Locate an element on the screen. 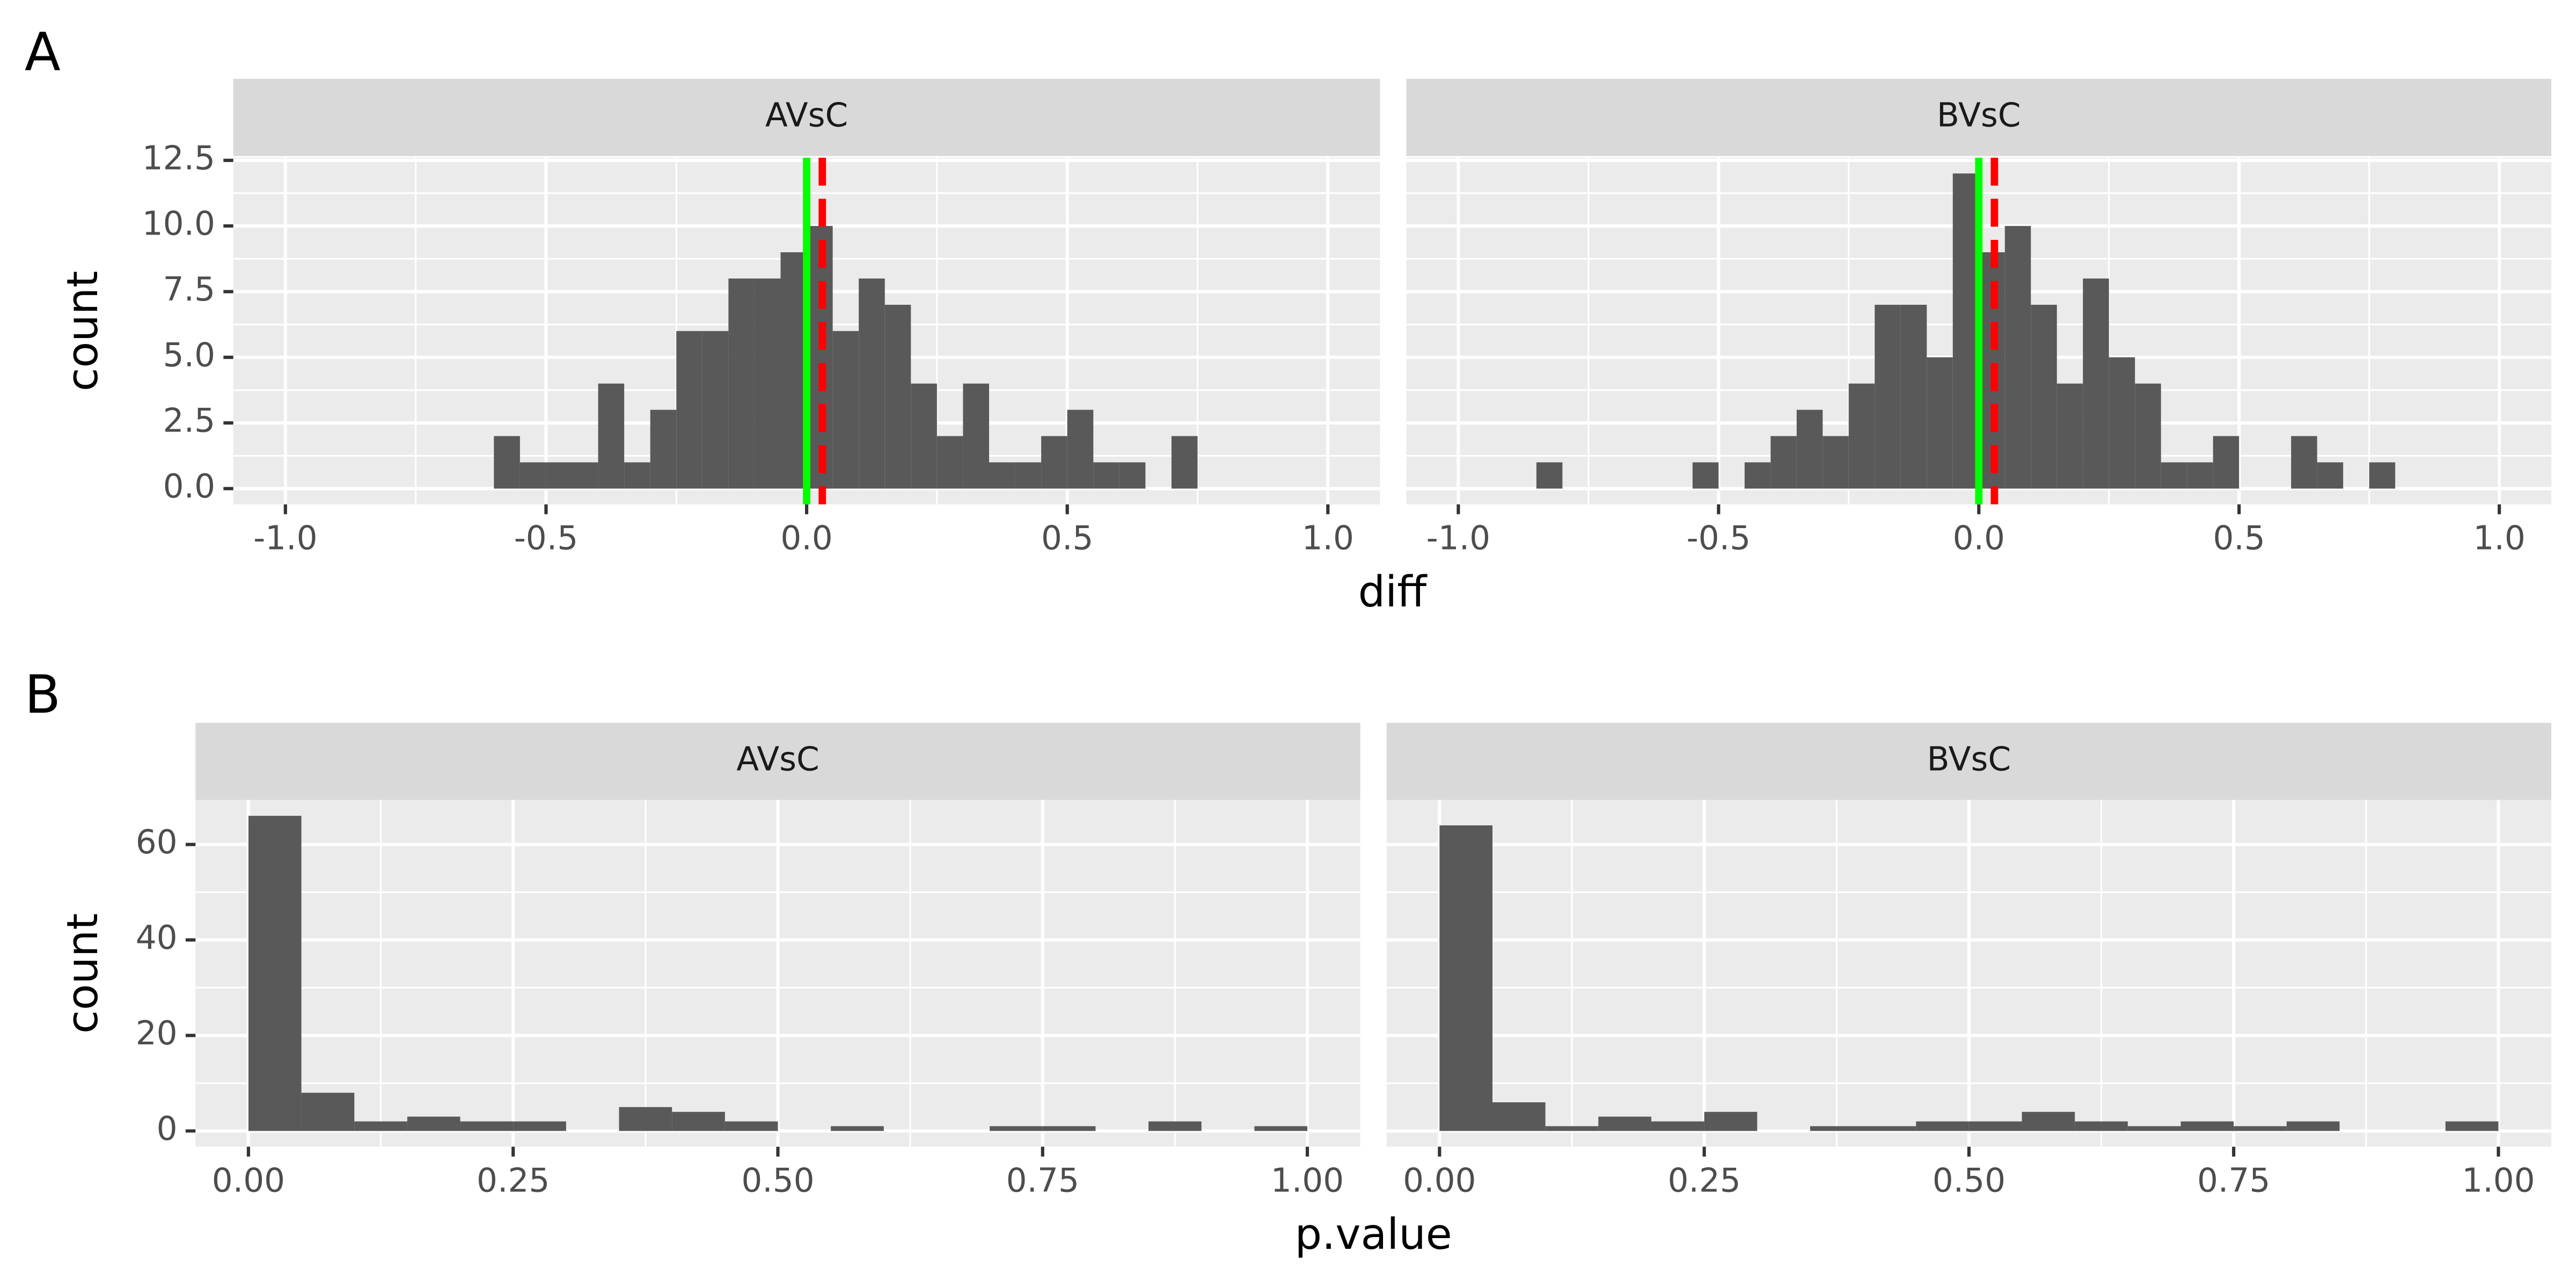 Image resolution: width=2576 pixels, height=1288 pixels. y-tick-label: 2.5 is located at coordinates (189, 421).